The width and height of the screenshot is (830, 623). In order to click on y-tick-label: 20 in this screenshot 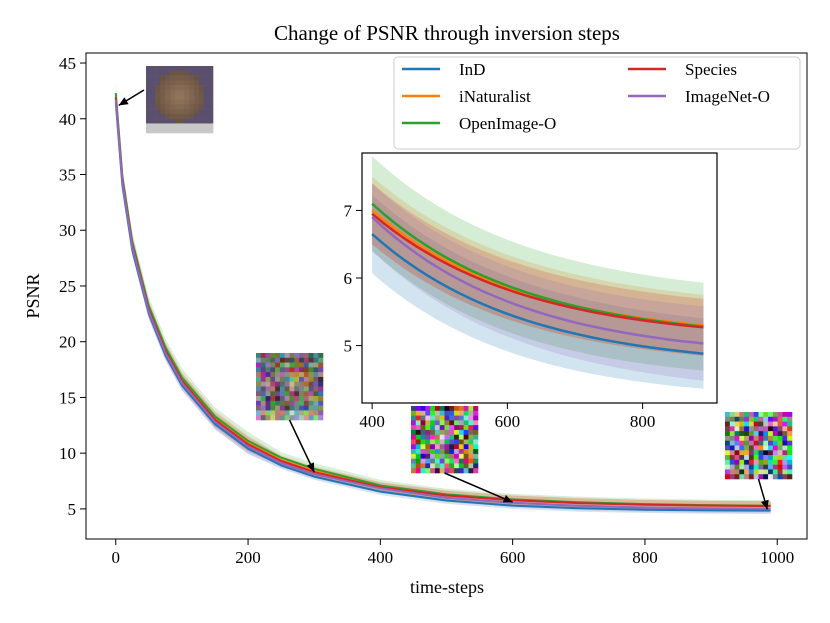, I will do `click(67, 342)`.